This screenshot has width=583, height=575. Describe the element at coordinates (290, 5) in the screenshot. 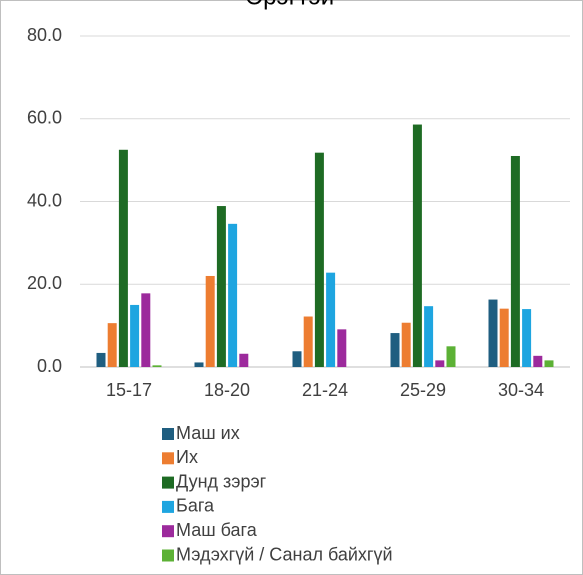

I see `chart-title: Эрэгтэй` at that location.